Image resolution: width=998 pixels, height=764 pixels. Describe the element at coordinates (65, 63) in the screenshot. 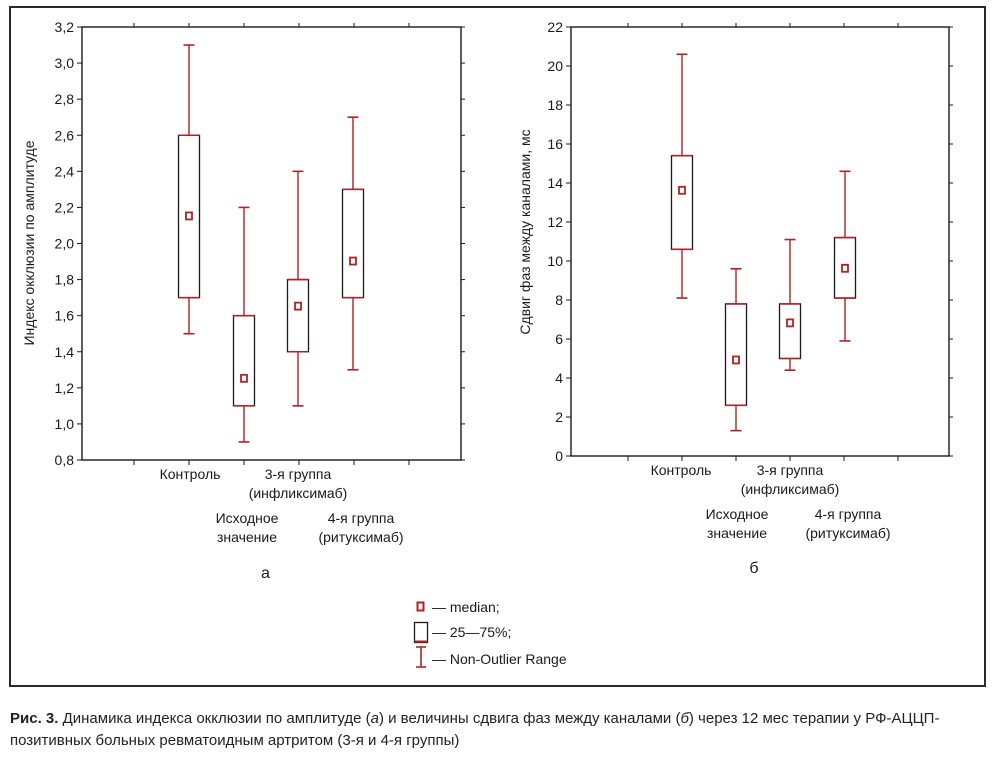

I see `y-tick-label: 3,0` at that location.